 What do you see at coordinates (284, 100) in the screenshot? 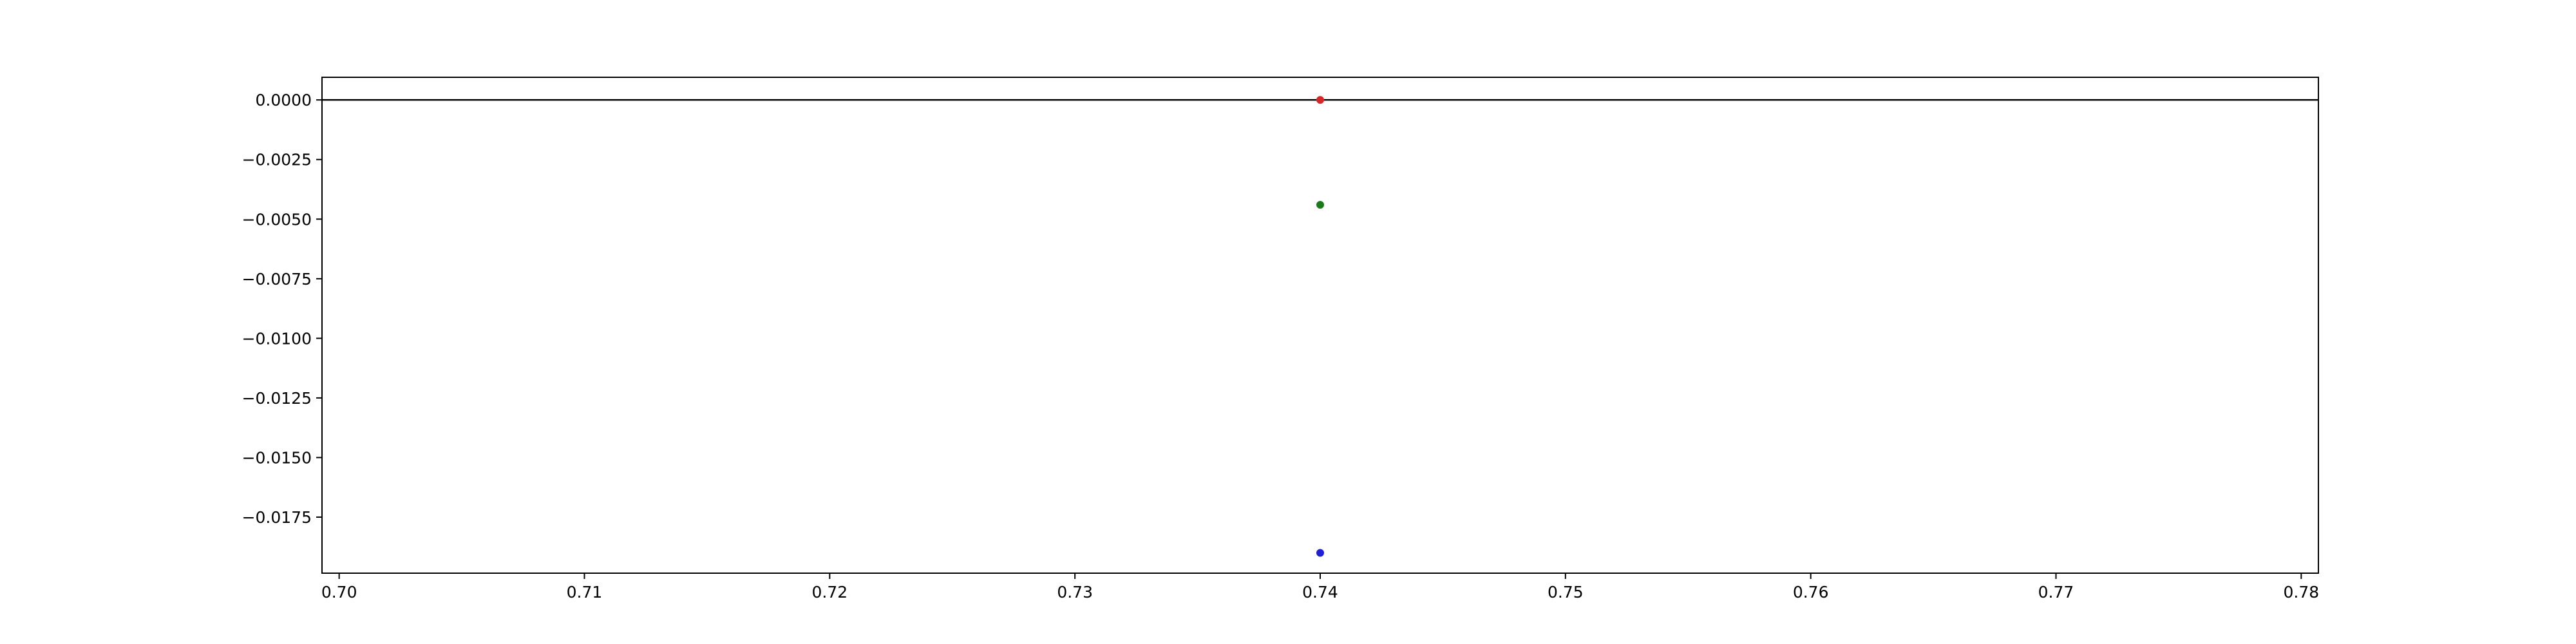
I see `y-tick-label: 0.0000` at bounding box center [284, 100].